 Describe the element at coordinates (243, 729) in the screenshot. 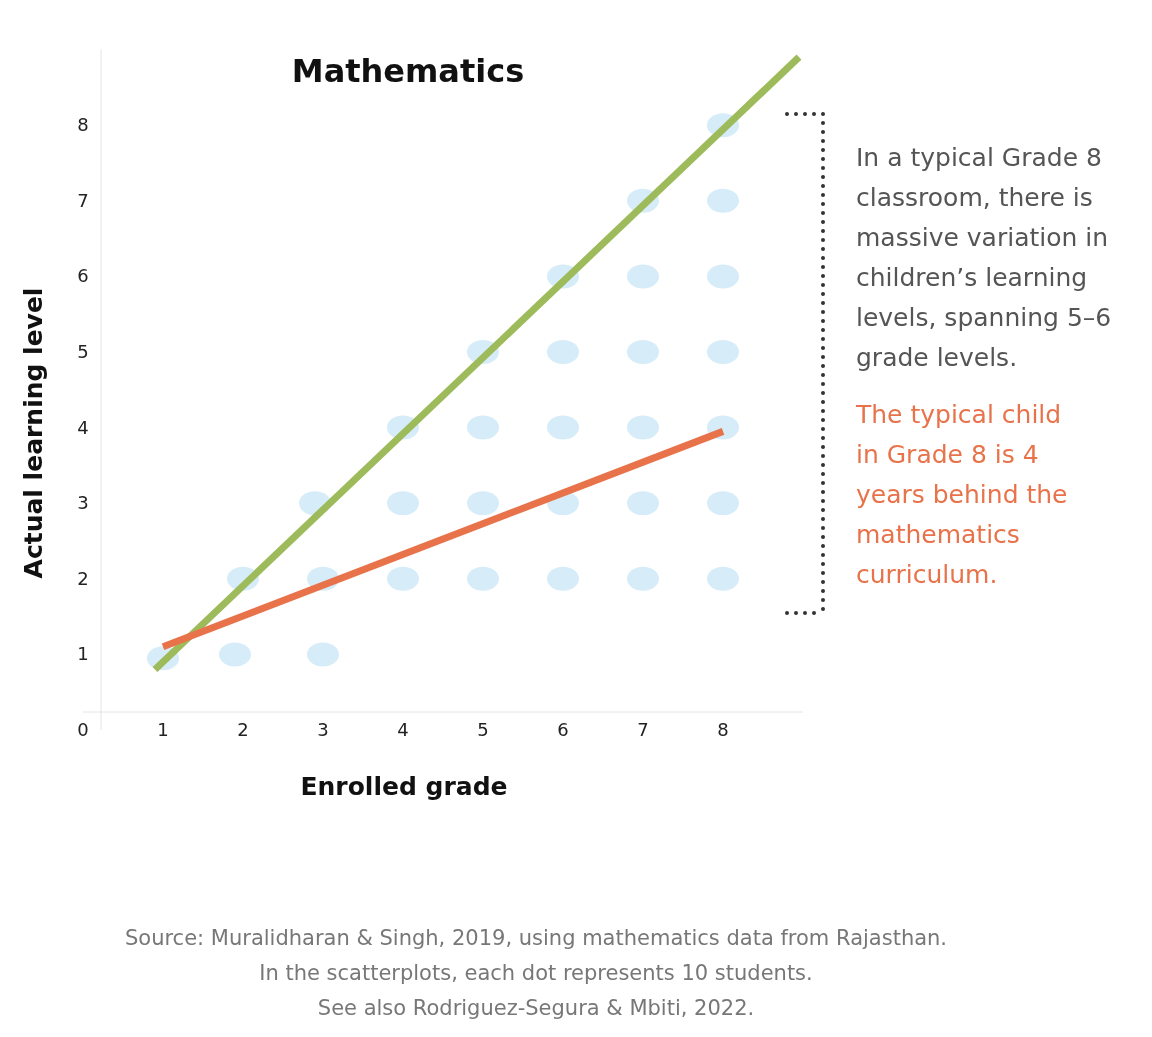

I see `x-tick-label: 2` at that location.